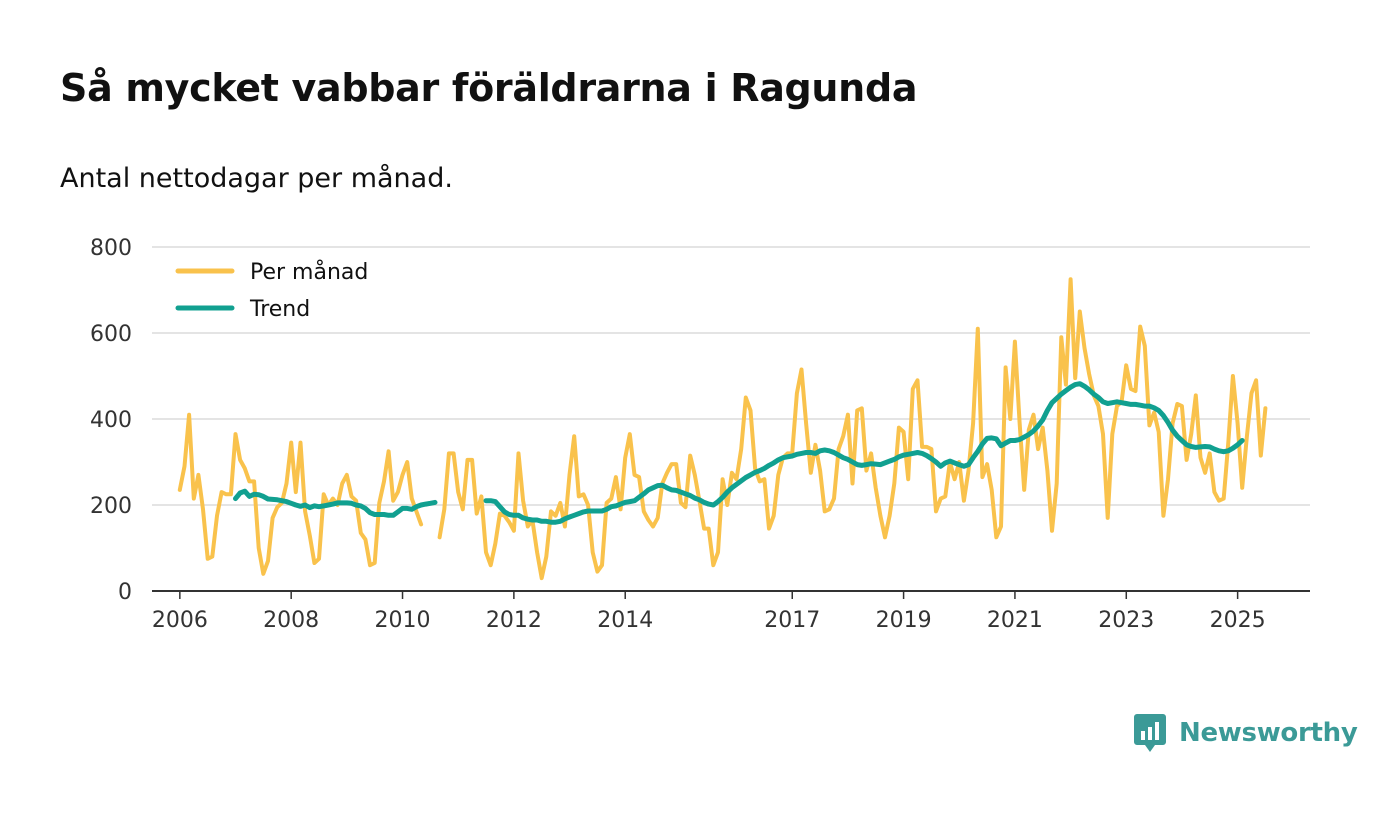 This screenshot has width=1400, height=813. I want to click on x-tick-label: 2025, so click(1238, 620).